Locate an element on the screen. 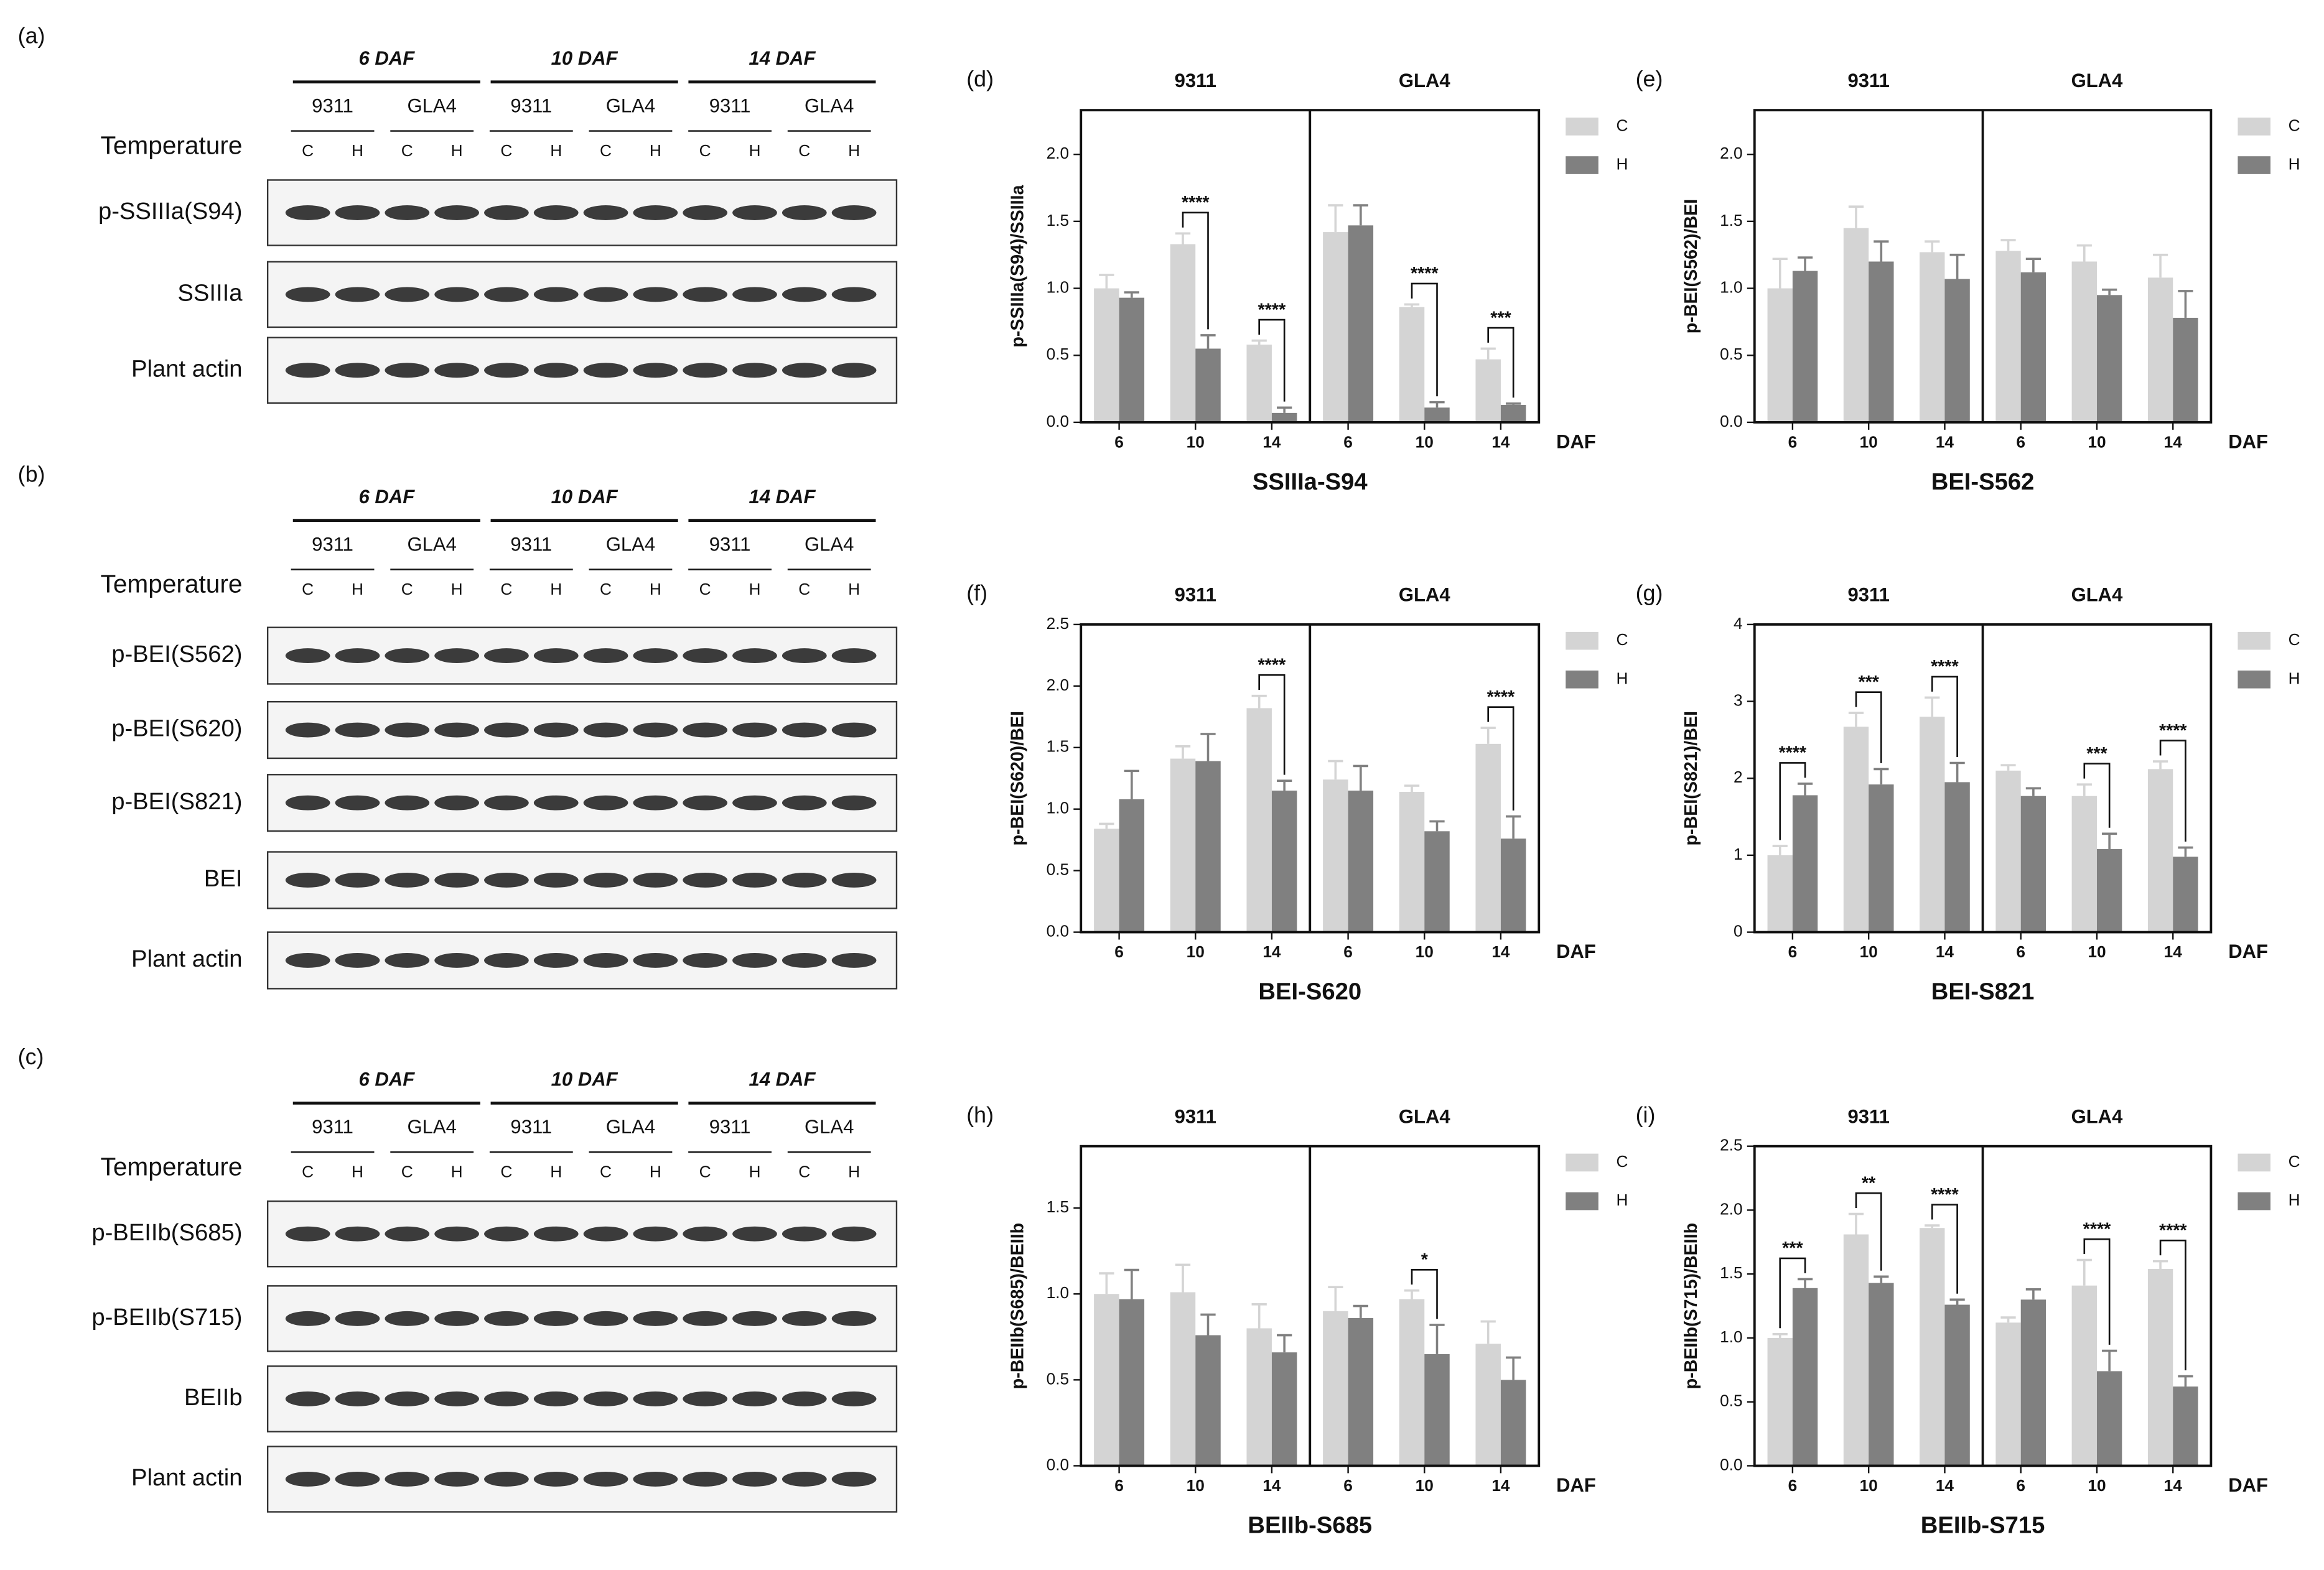 The height and width of the screenshot is (1570, 2324). x-tick-label: 10 is located at coordinates (1196, 951).